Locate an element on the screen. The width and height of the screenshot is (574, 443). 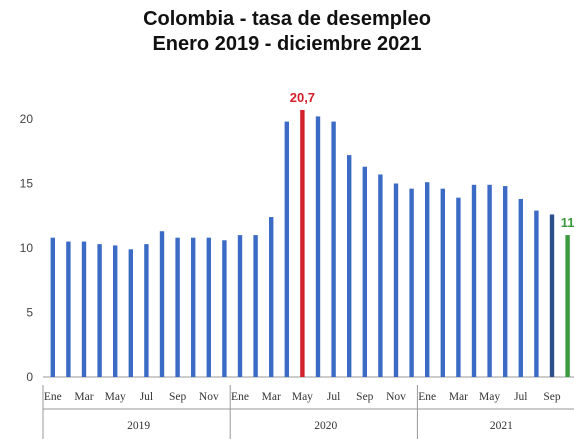
y-tick-label: 10 is located at coordinates (27, 248).